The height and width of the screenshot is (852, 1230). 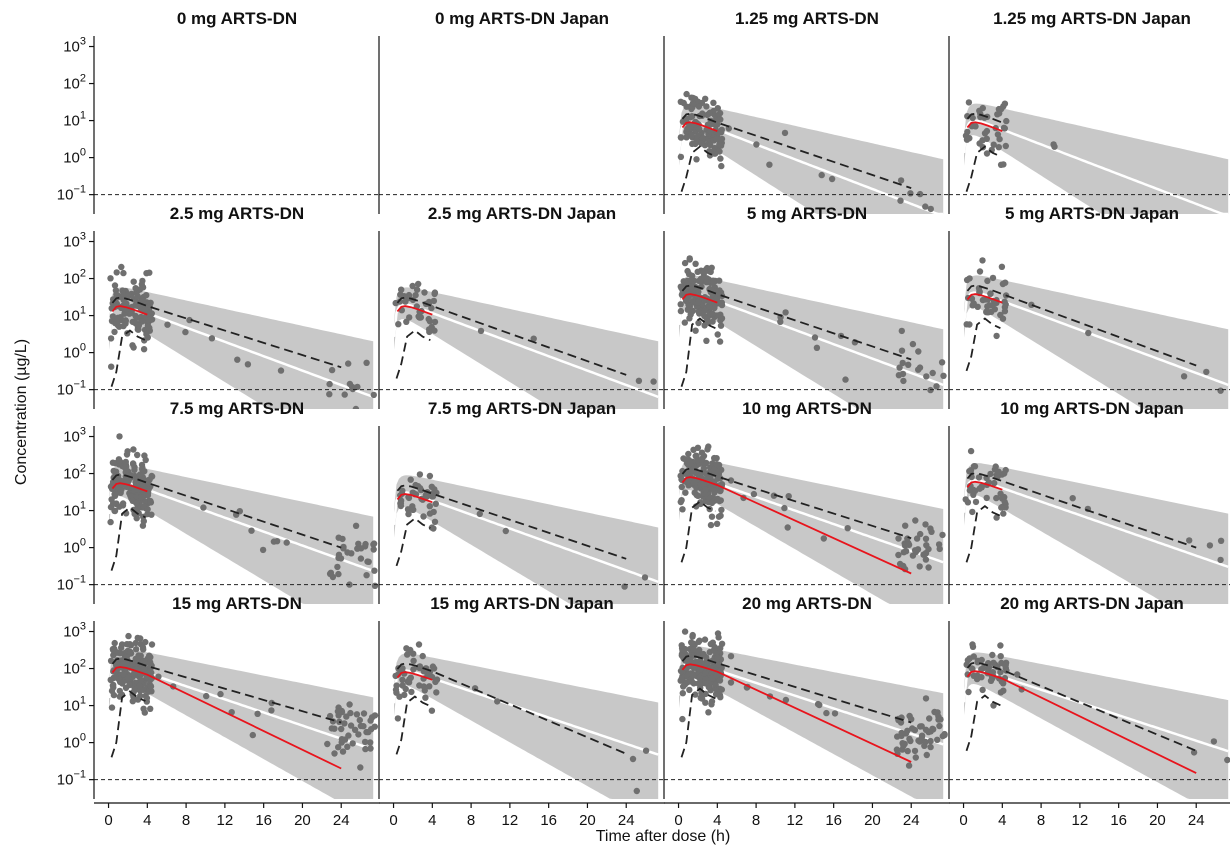 What do you see at coordinates (237, 408) in the screenshot?
I see `panel-title: 7.5 mg ARTS-DN` at bounding box center [237, 408].